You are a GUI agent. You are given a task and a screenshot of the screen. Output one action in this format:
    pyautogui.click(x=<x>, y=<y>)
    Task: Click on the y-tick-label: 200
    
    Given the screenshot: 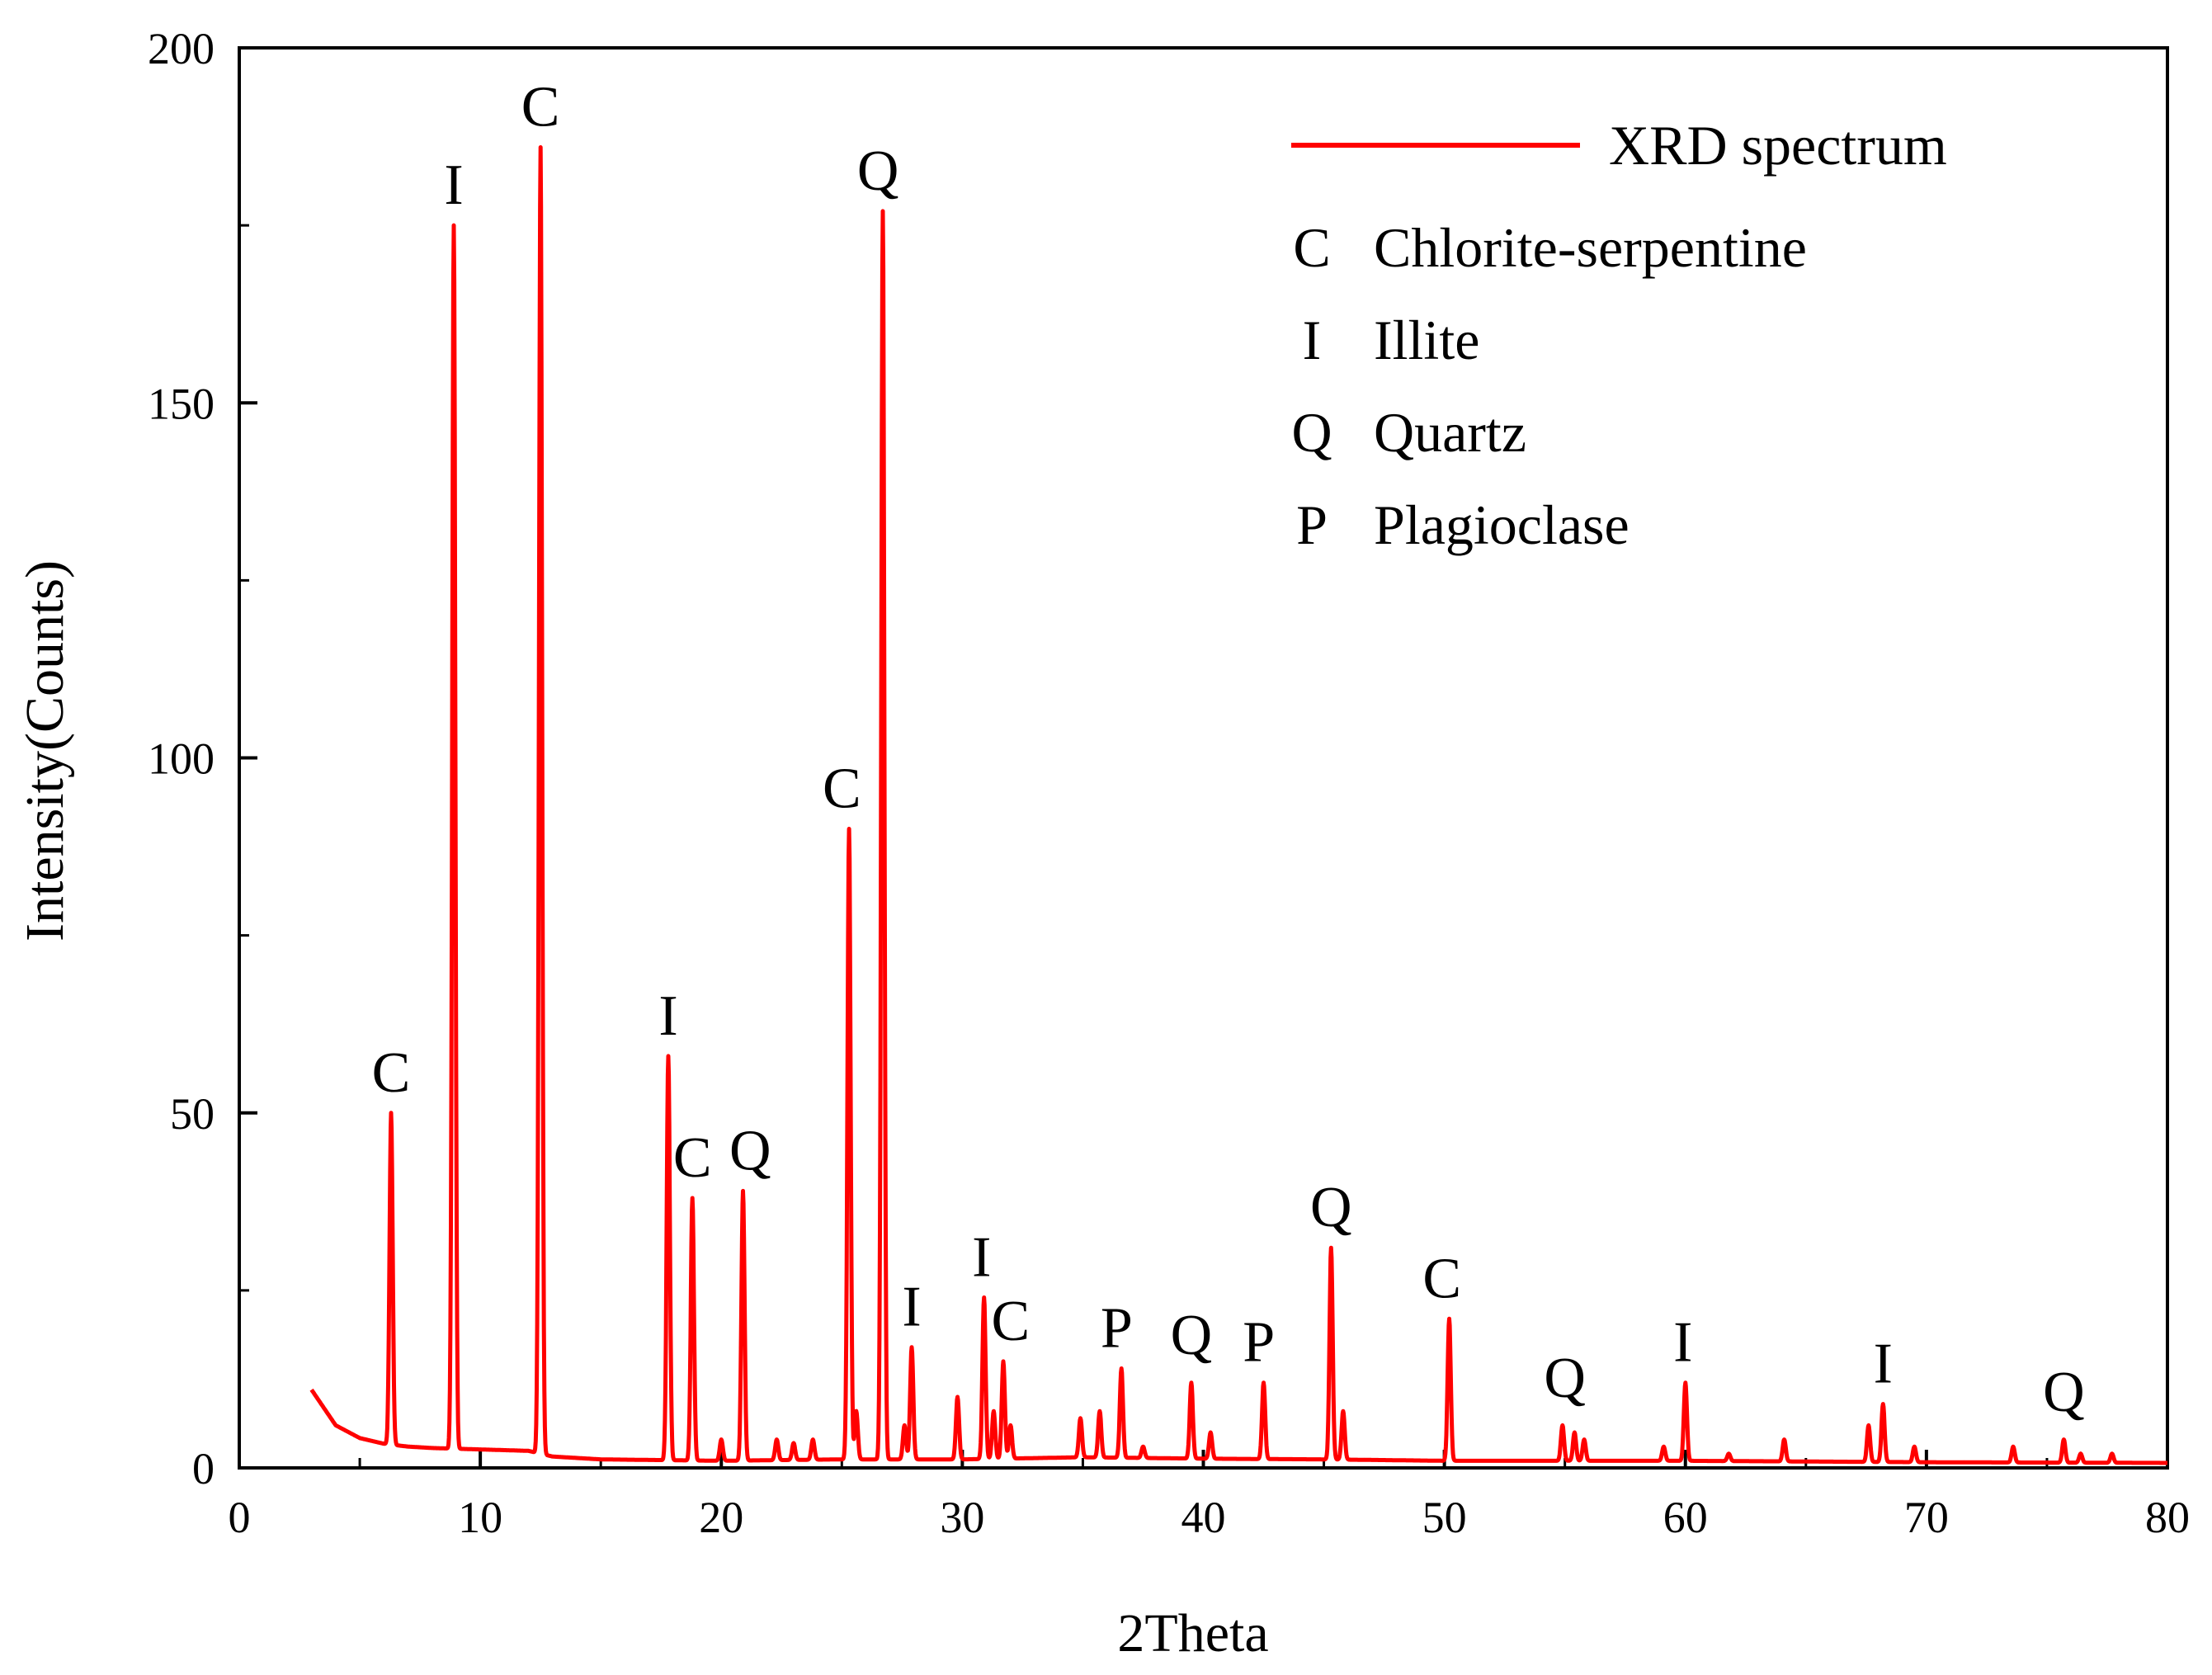 What is the action you would take?
    pyautogui.click(x=181, y=49)
    